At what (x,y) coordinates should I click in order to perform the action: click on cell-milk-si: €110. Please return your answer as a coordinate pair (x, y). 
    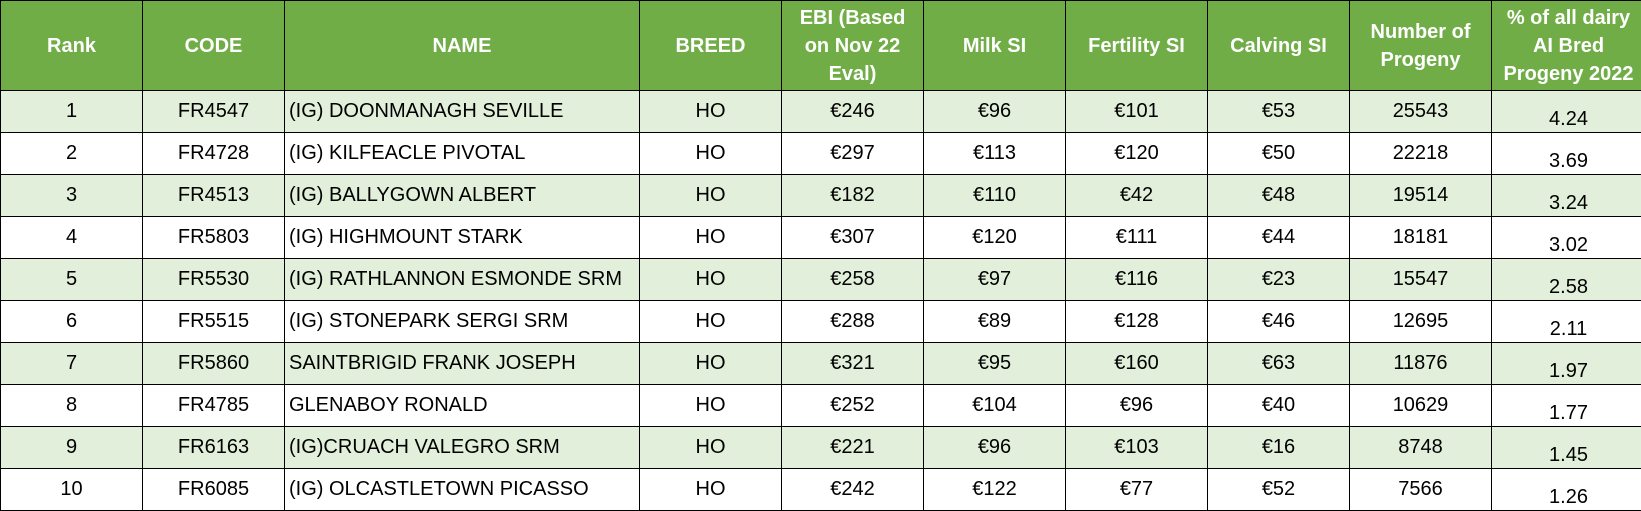
    Looking at the image, I should click on (995, 196).